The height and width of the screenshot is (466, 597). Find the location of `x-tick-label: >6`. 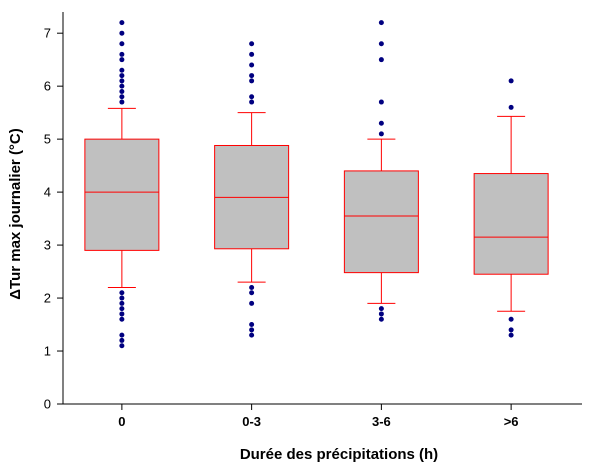

x-tick-label: >6 is located at coordinates (511, 421).